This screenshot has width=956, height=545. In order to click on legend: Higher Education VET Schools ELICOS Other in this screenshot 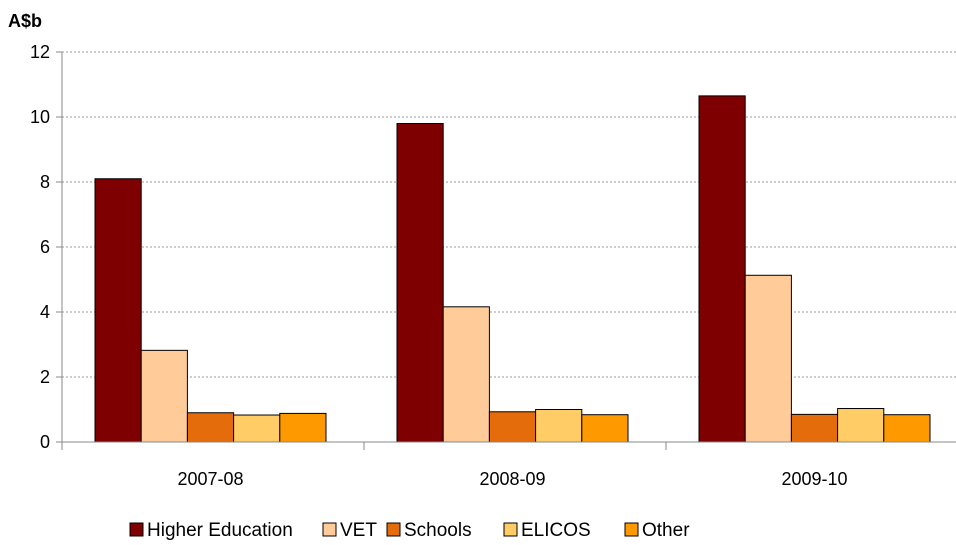, I will do `click(409, 530)`.